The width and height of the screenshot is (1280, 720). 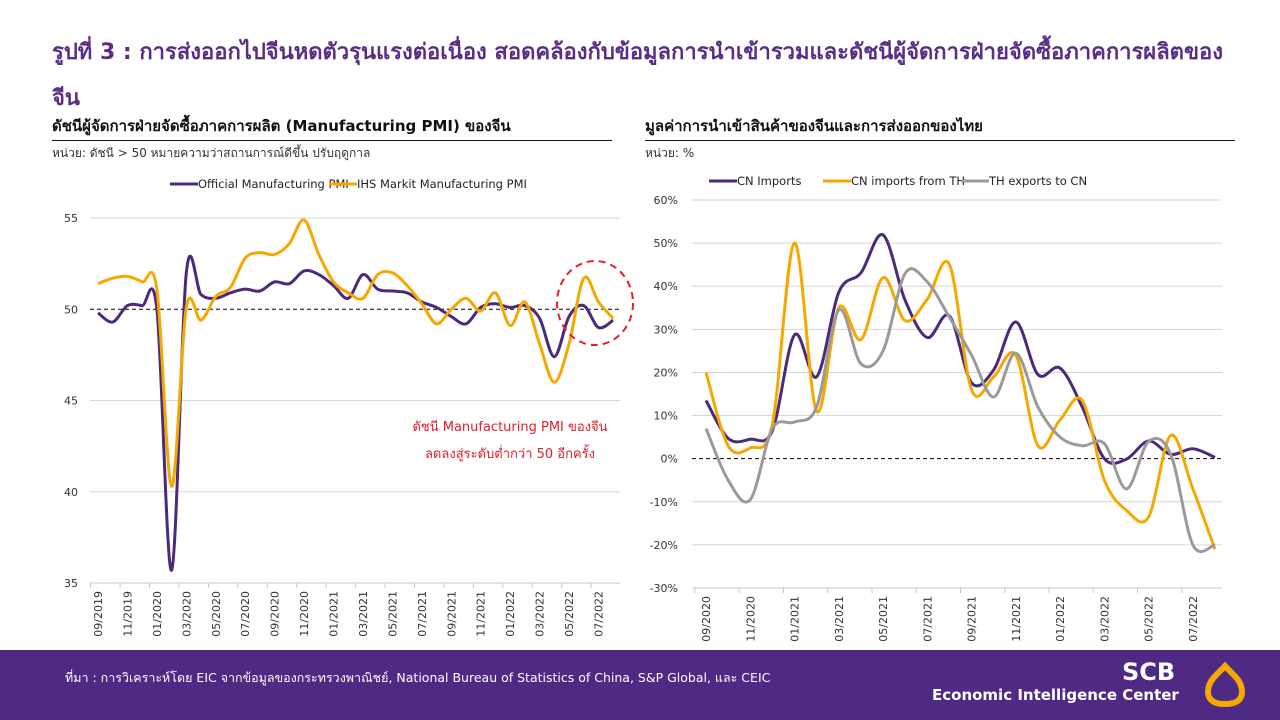 I want to click on legend-label: Official Manufacturing PMI, so click(x=273, y=184).